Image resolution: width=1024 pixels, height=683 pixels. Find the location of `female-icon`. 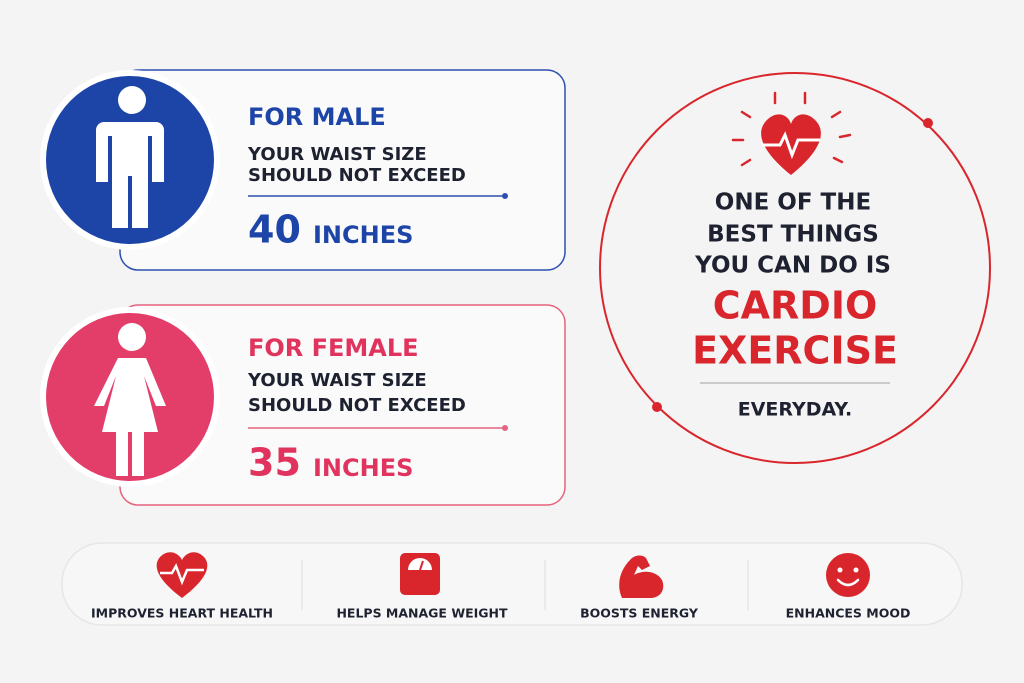

female-icon is located at coordinates (130, 399).